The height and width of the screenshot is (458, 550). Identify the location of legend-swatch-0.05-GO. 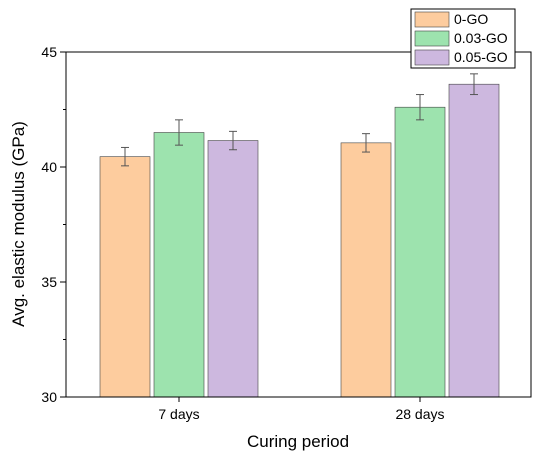
(432, 57).